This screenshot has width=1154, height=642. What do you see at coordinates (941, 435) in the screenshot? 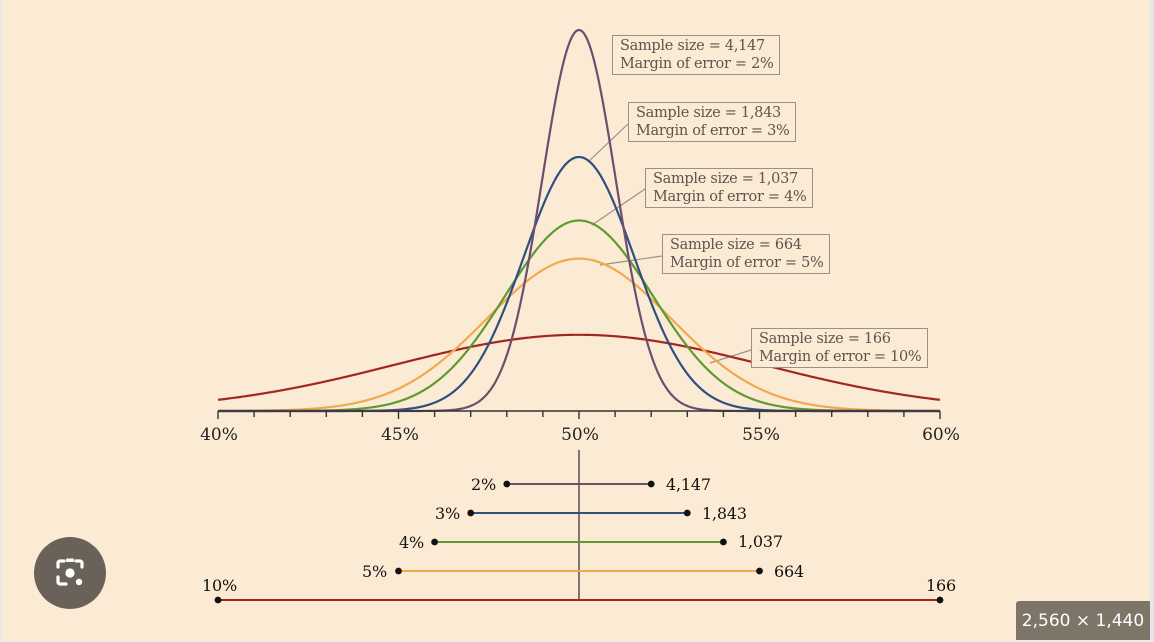
I see `x-tick-label: 60%` at bounding box center [941, 435].